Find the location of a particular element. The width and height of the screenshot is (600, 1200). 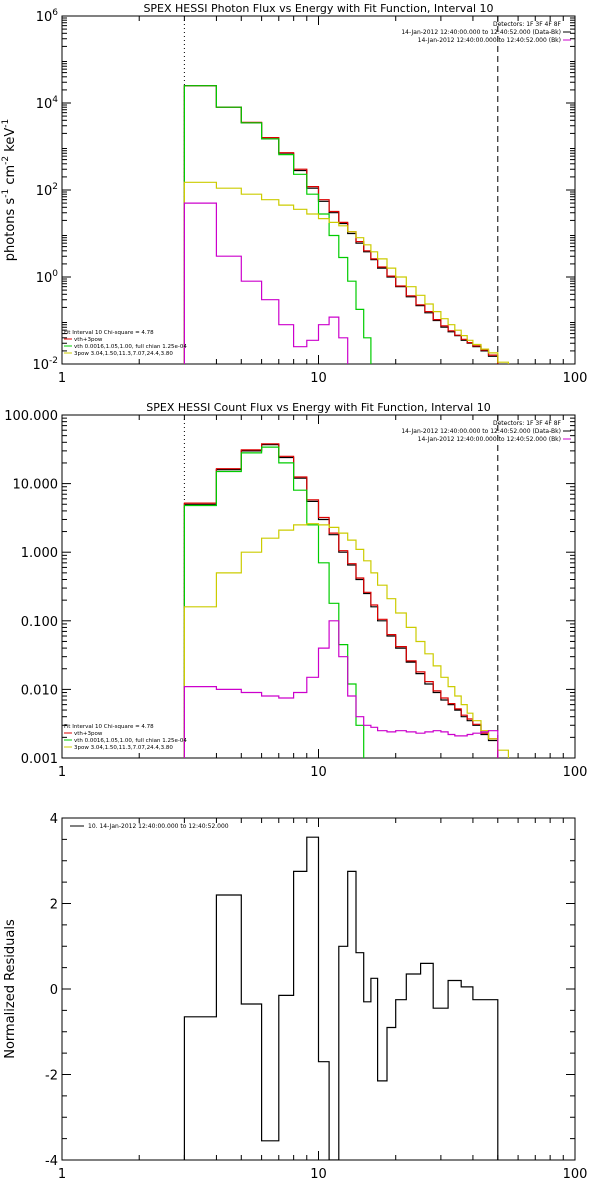

y-tick-label: 1.000 is located at coordinates (39, 553).